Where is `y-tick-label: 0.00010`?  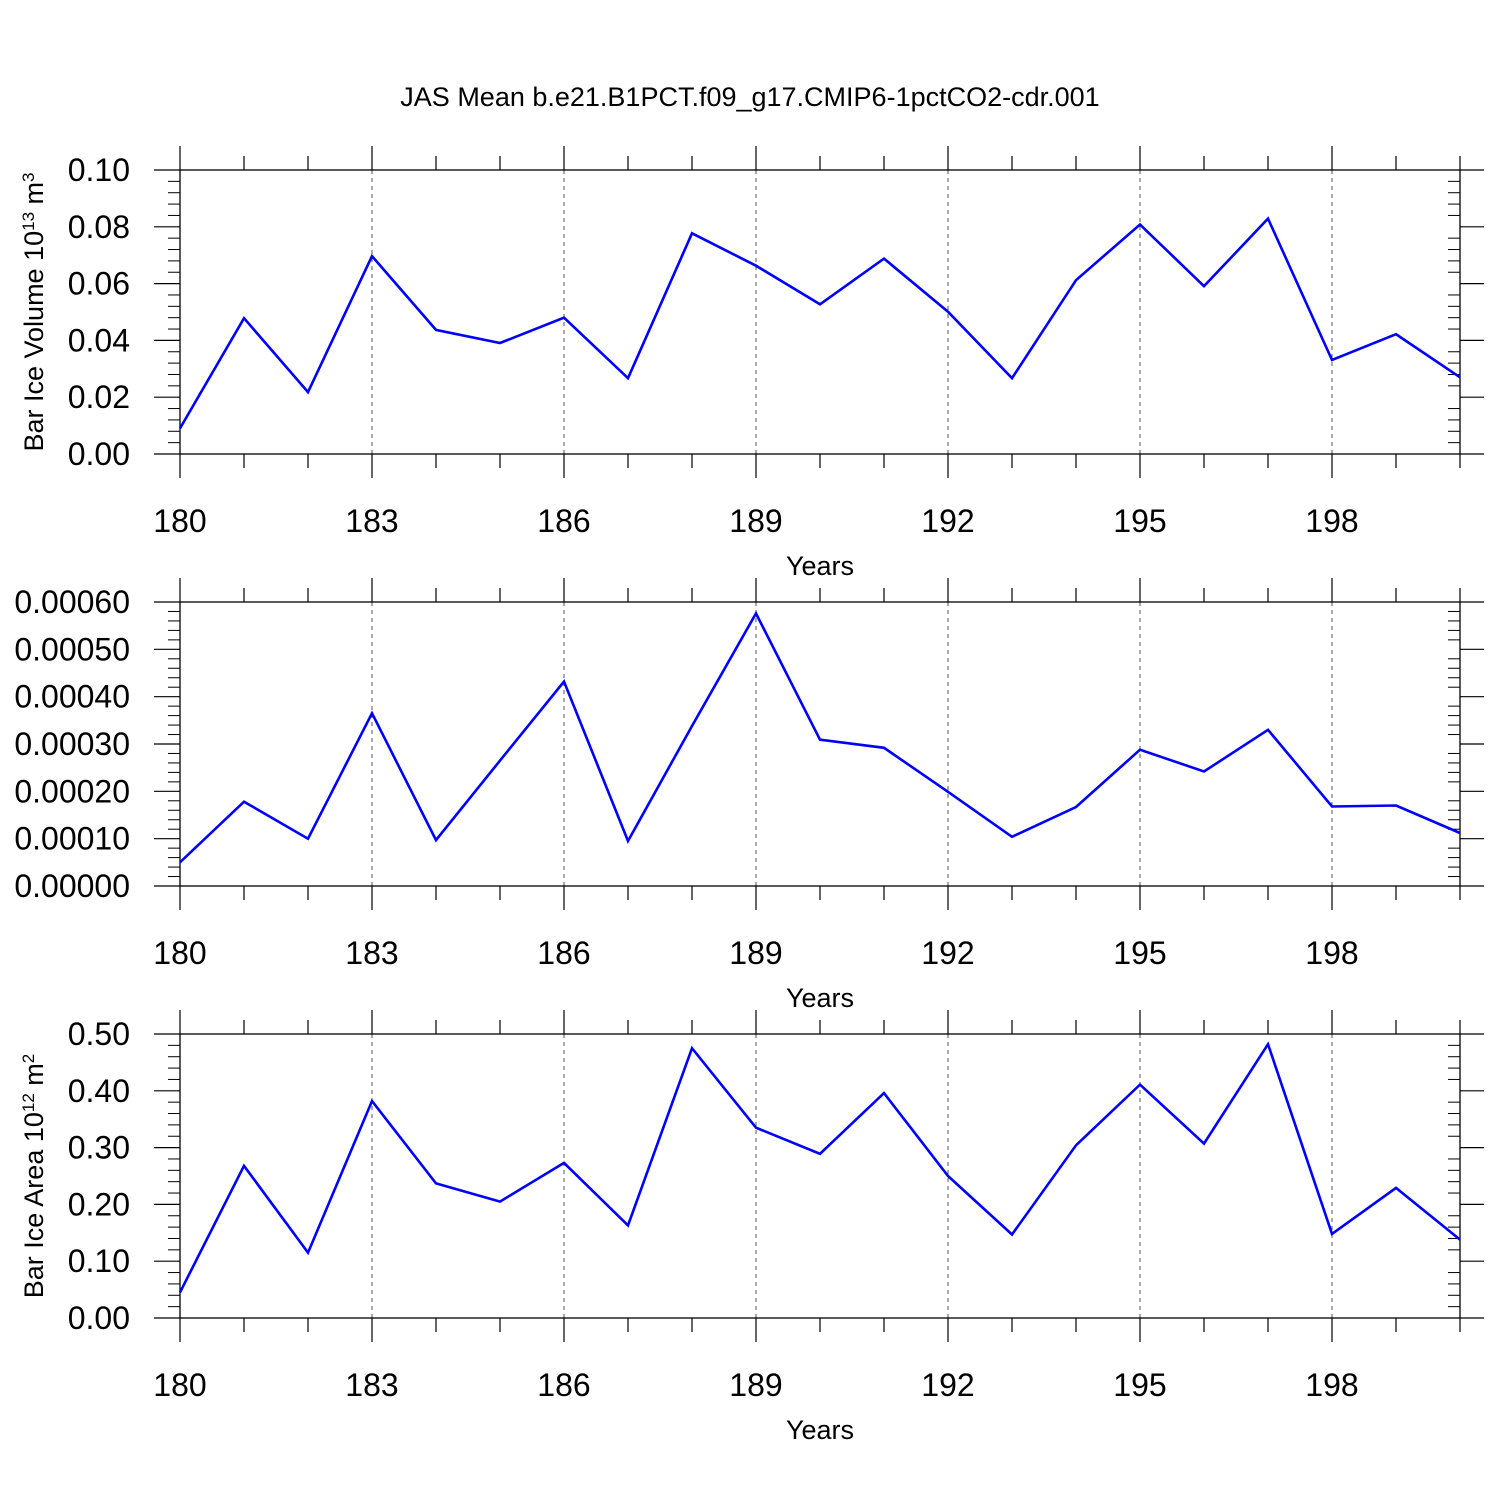
y-tick-label: 0.00010 is located at coordinates (72, 839).